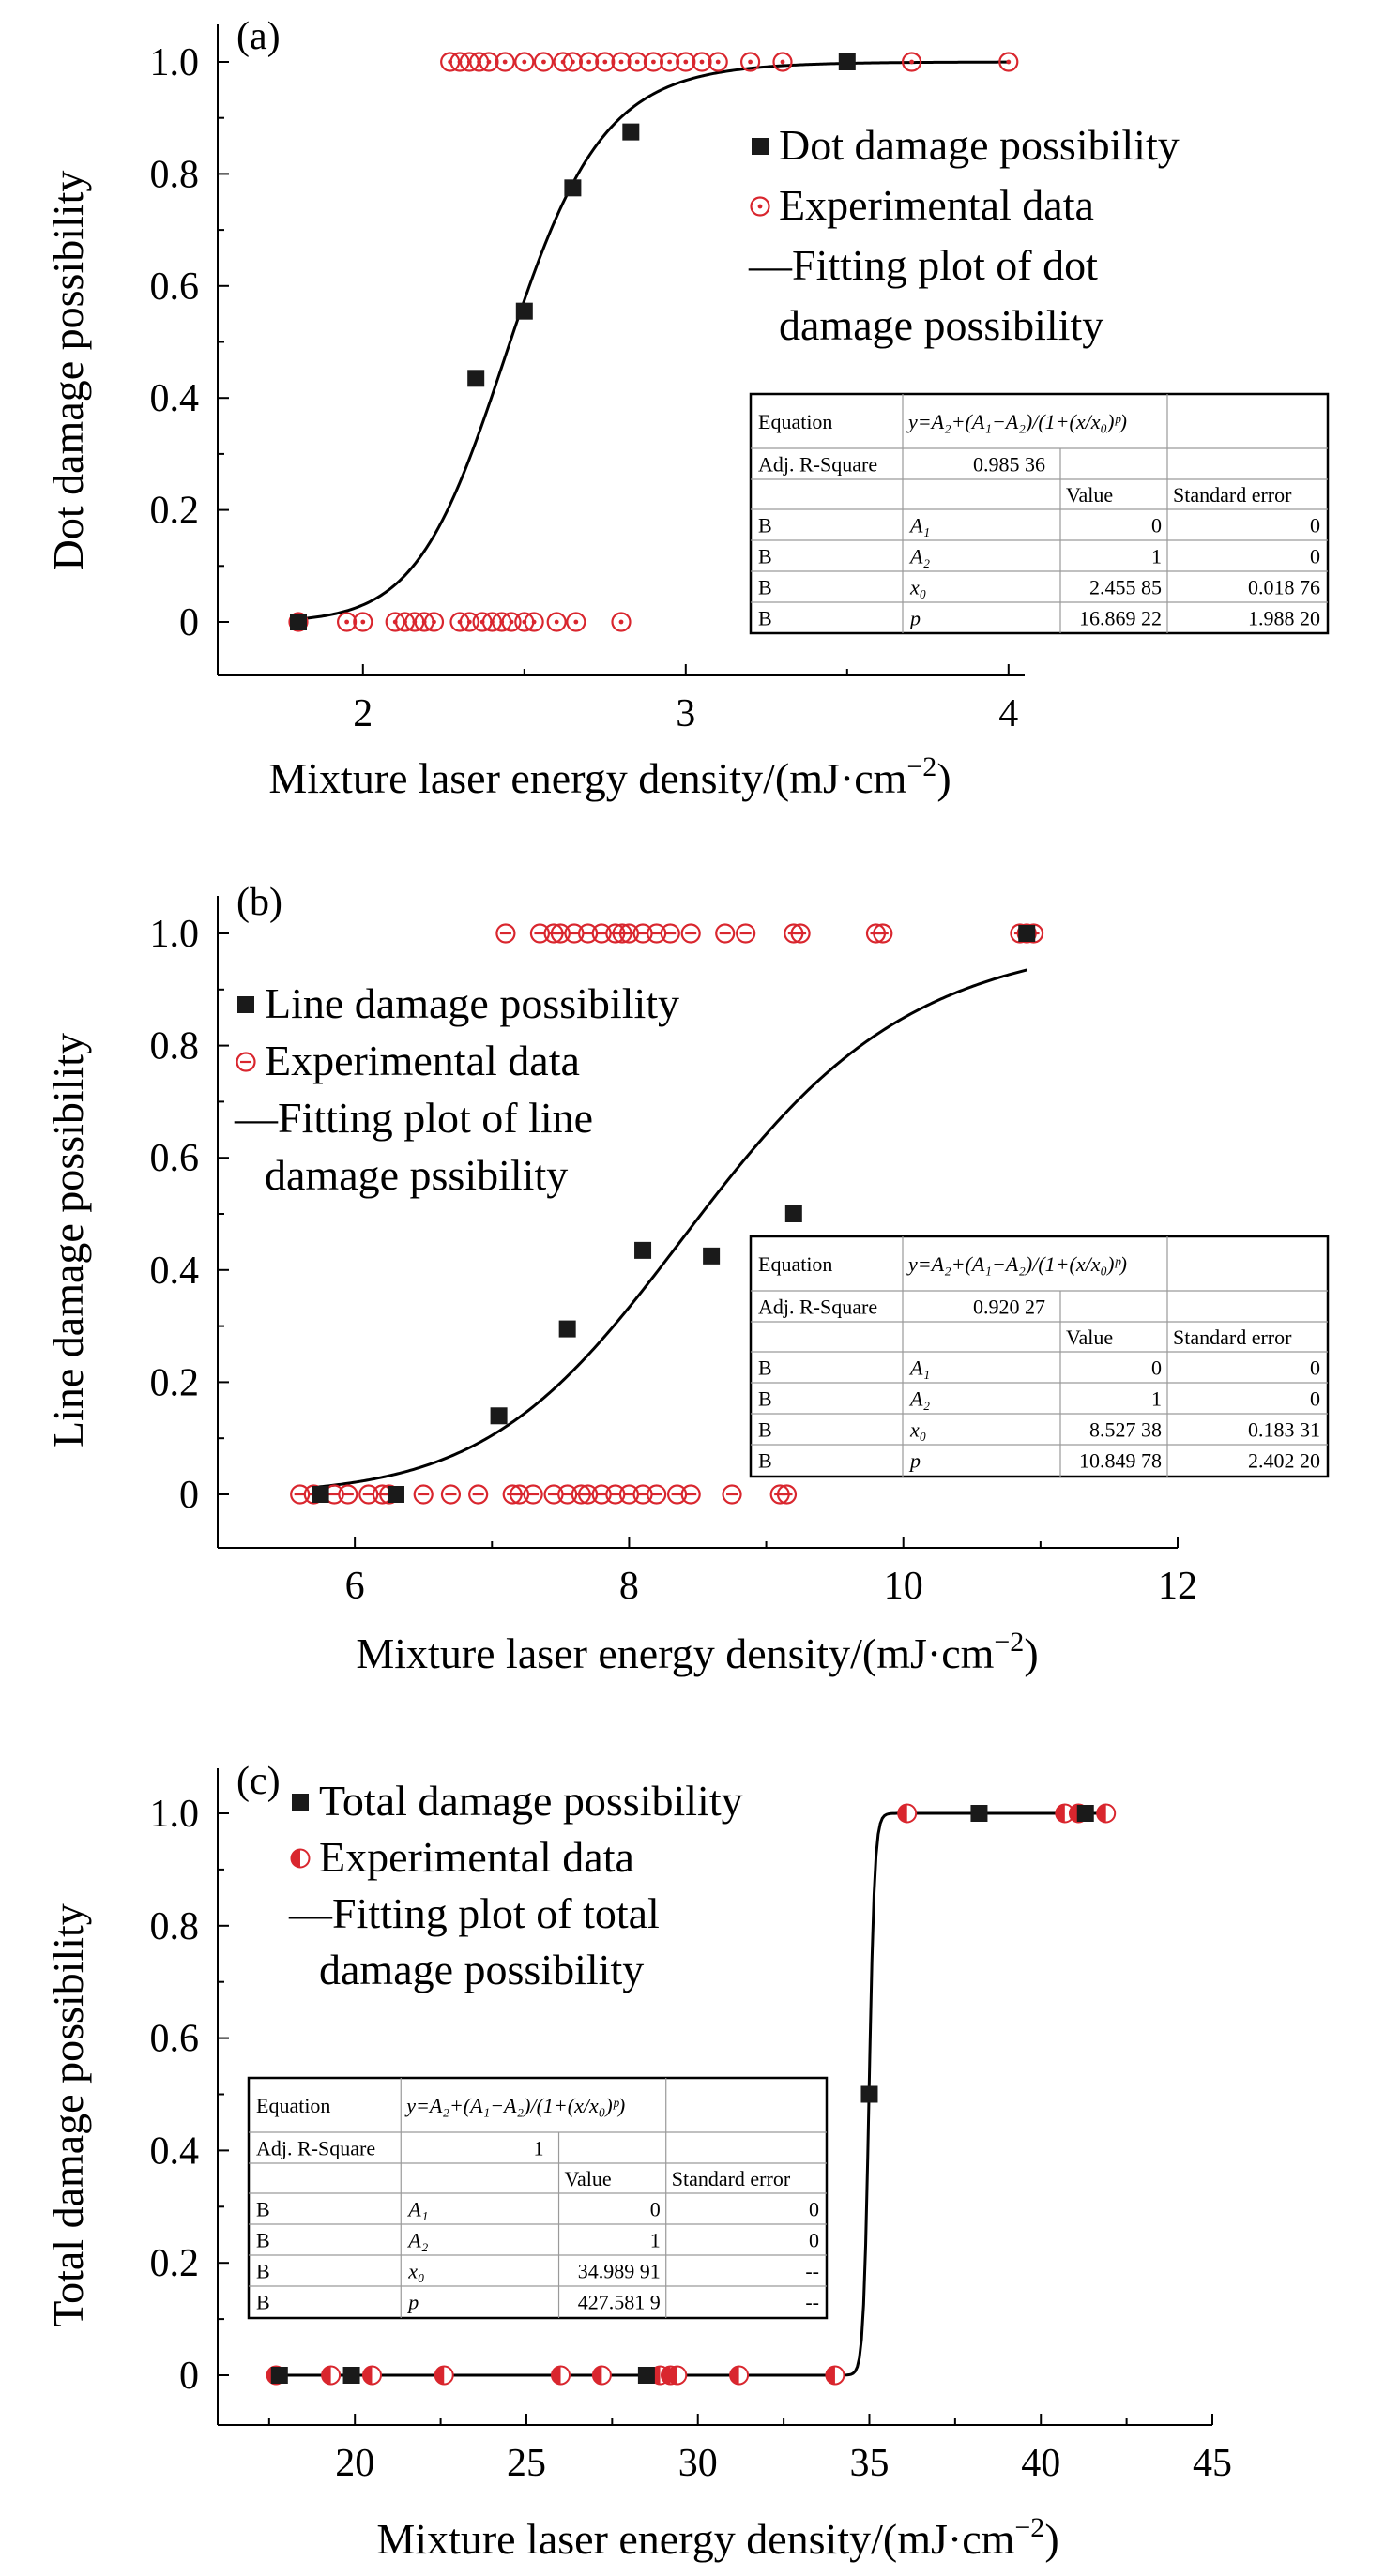 Image resolution: width=1385 pixels, height=2576 pixels. Describe the element at coordinates (1315, 556) in the screenshot. I see `table-row-error: 0` at that location.